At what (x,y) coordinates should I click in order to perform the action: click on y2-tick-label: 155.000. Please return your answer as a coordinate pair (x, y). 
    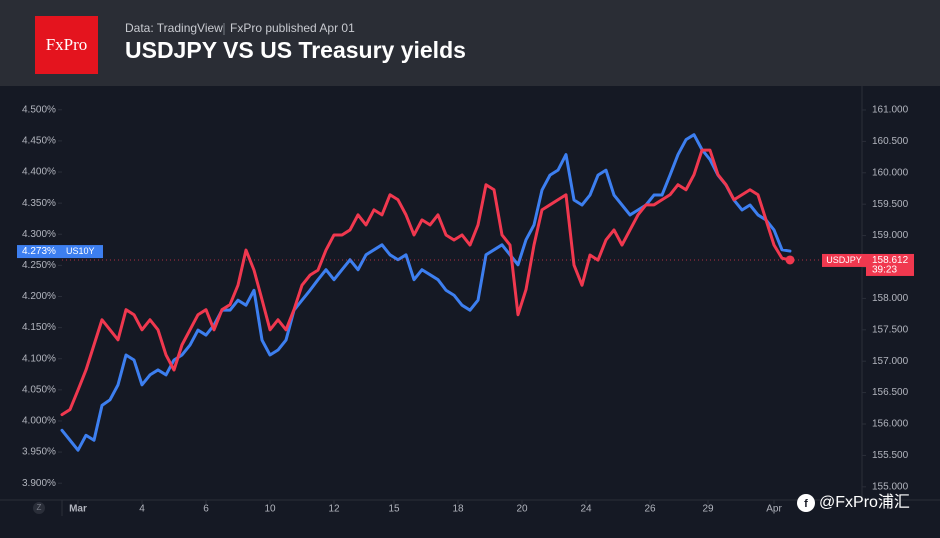
    Looking at the image, I should click on (890, 486).